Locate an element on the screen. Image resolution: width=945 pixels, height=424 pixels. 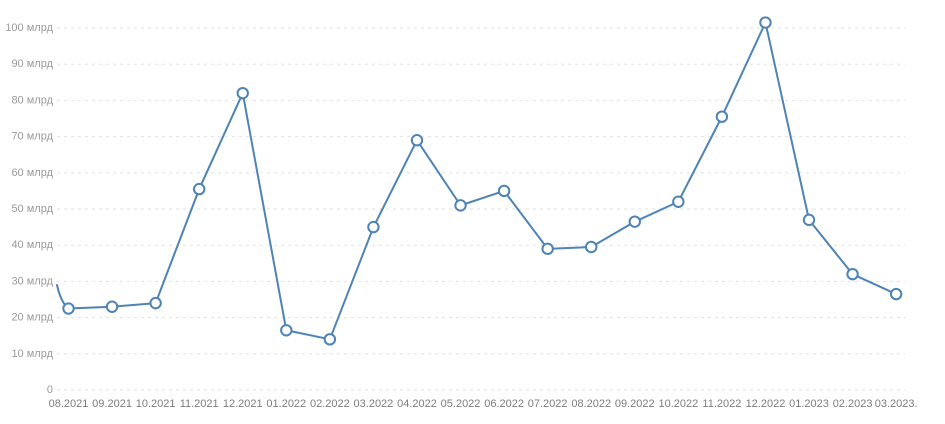
y-axis-label: 80 млрд is located at coordinates (32, 100).